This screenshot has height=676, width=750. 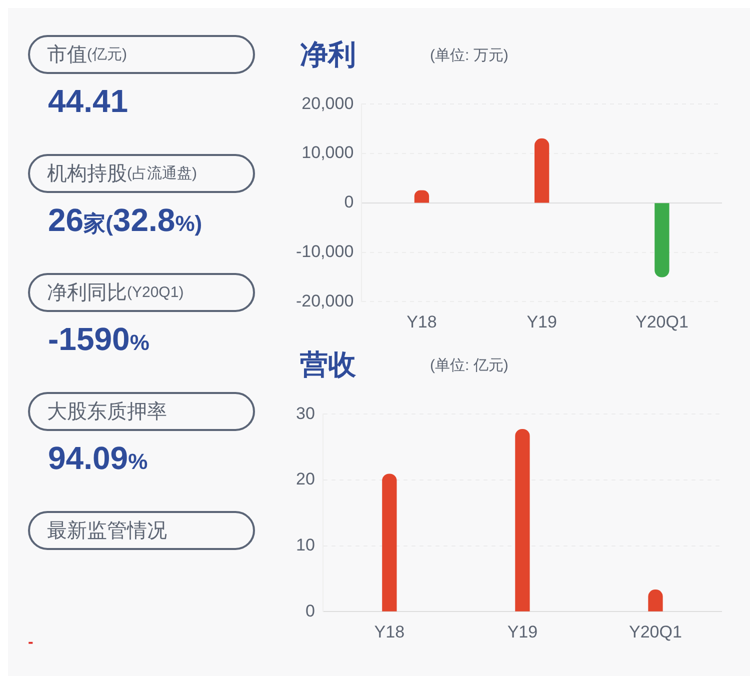 What do you see at coordinates (88, 101) in the screenshot?
I see `text: 44.41` at bounding box center [88, 101].